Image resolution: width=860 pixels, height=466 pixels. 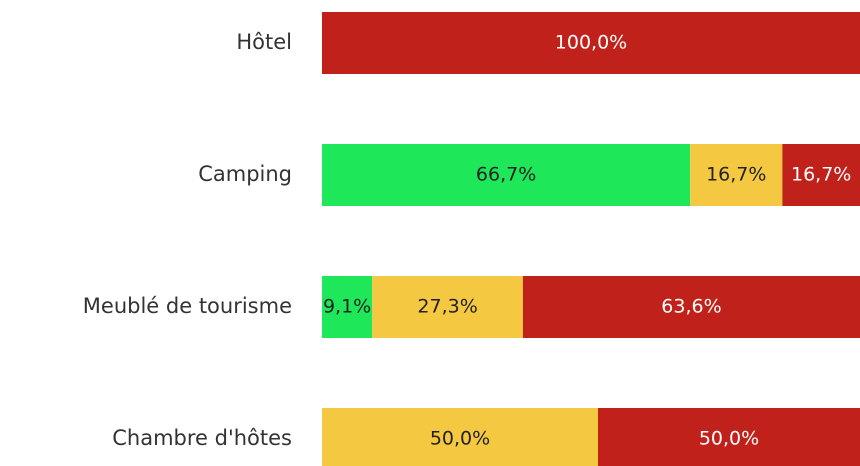 I want to click on category-label: Chambre d'hôtes, so click(x=202, y=438).